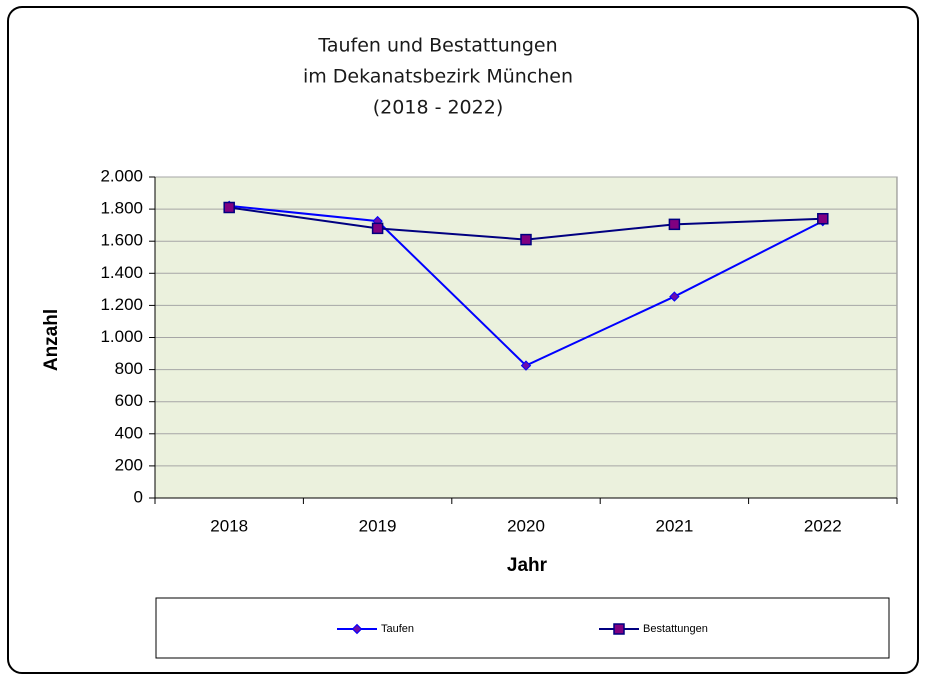 The height and width of the screenshot is (681, 926). I want to click on y-tick-label: 1.000, so click(121, 336).